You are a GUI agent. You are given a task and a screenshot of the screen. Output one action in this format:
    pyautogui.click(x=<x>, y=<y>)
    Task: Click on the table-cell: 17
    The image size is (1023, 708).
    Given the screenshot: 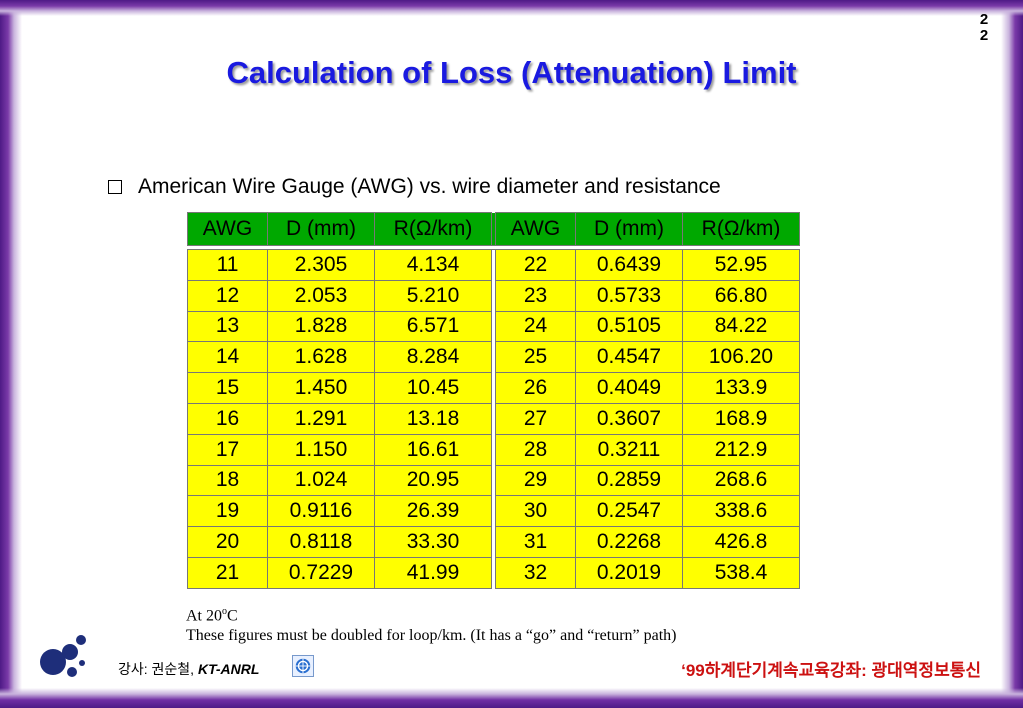 What is the action you would take?
    pyautogui.click(x=227, y=449)
    